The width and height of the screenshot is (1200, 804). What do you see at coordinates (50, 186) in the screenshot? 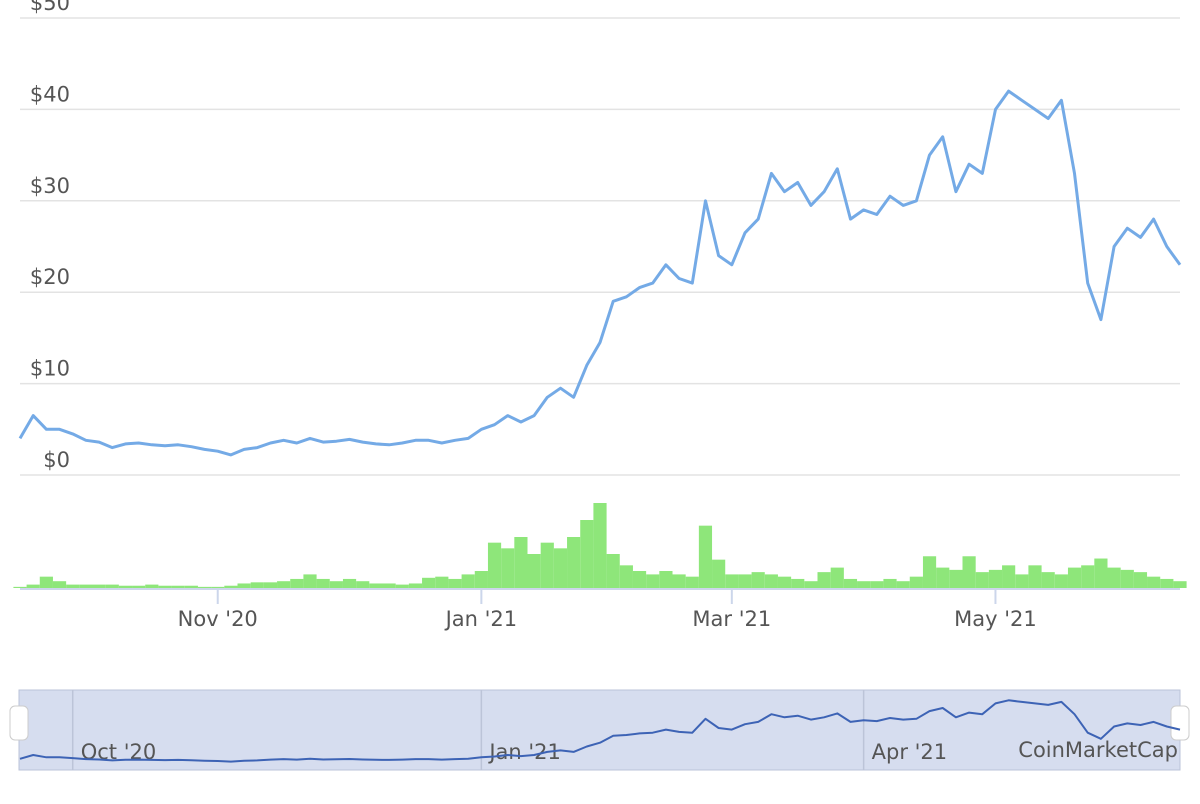
I see `y-tick-label: $30` at bounding box center [50, 186].